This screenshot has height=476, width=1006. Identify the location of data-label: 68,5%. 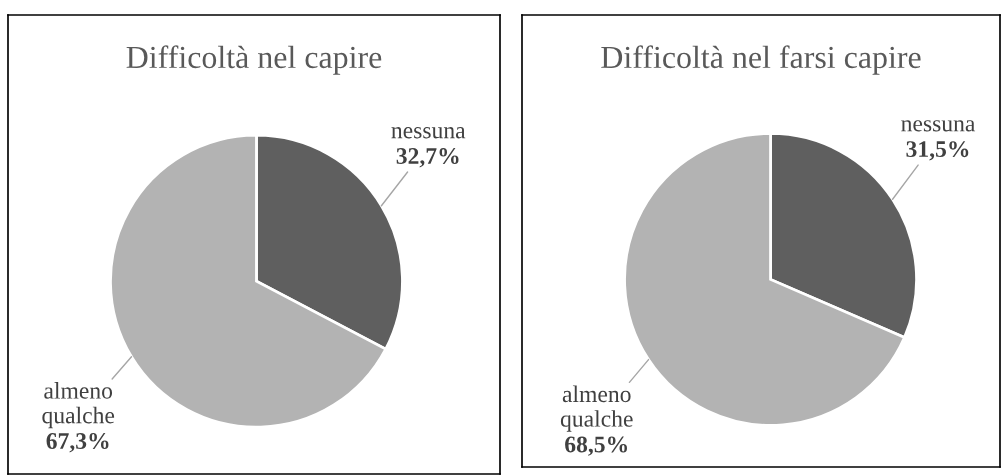
(596, 446).